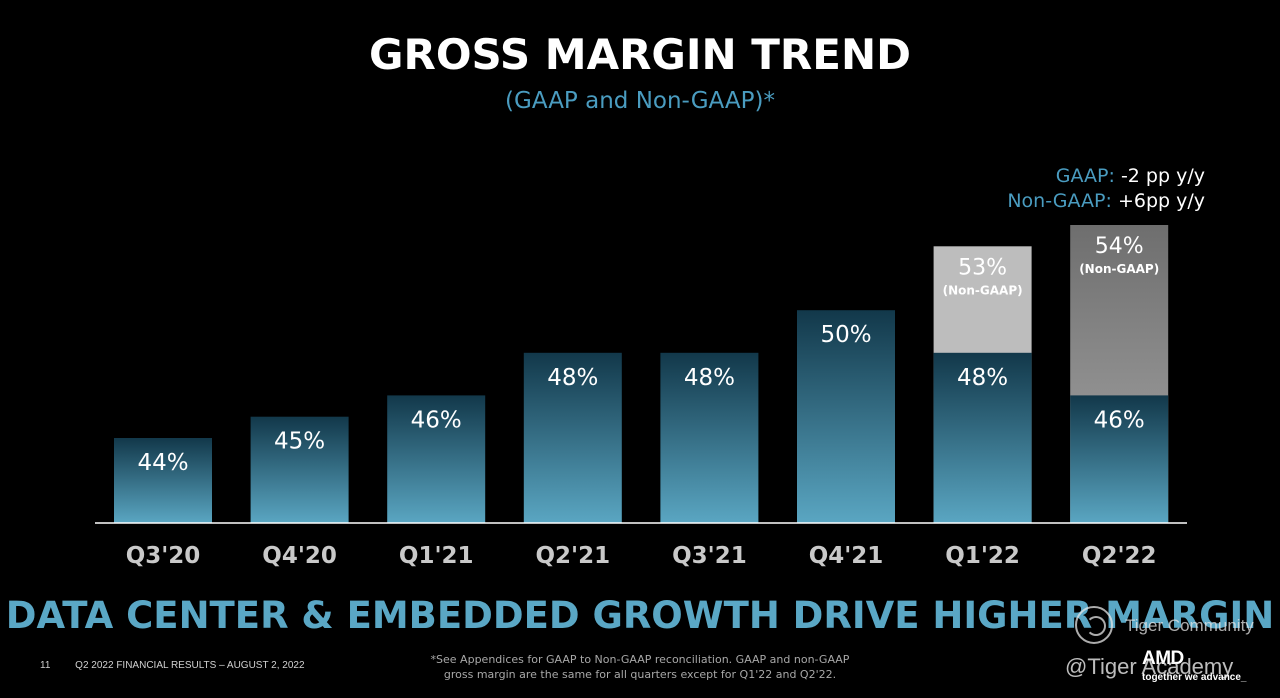 The image size is (1280, 698). What do you see at coordinates (45, 665) in the screenshot?
I see `page-number: 11` at bounding box center [45, 665].